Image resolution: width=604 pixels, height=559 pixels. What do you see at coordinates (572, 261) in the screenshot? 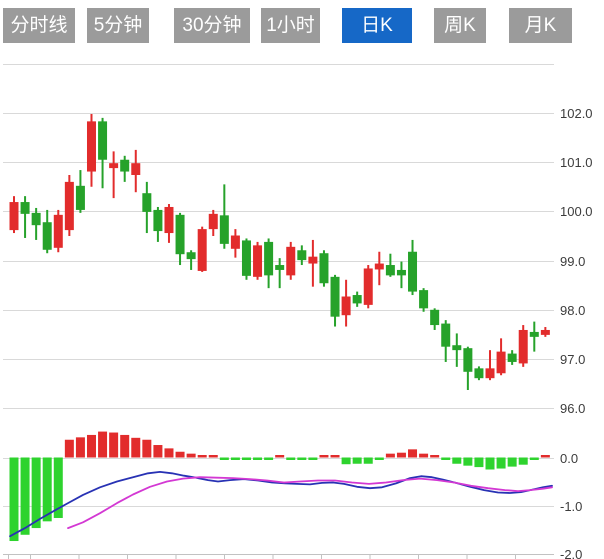
I see `price-axis-label: 99.0` at bounding box center [572, 261].